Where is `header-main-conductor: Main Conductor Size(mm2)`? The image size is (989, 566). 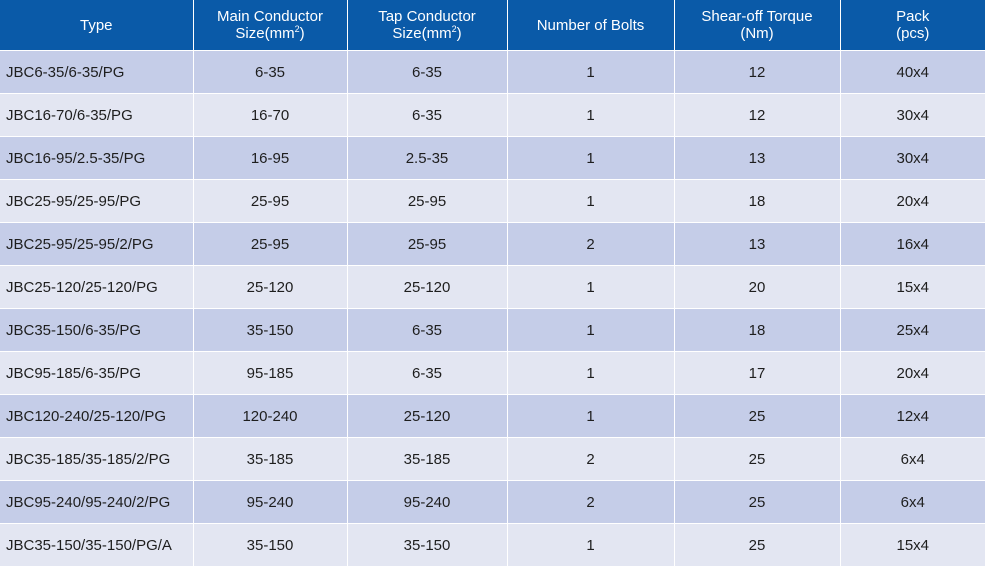
header-main-conductor: Main Conductor Size(mm2) is located at coordinates (270, 25).